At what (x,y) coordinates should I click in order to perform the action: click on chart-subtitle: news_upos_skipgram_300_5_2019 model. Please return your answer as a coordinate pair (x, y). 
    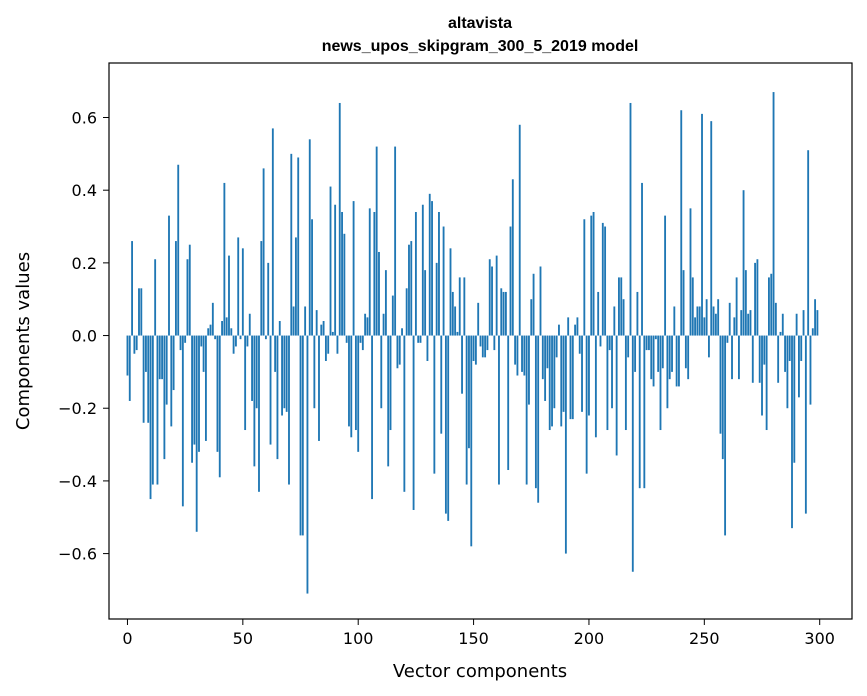
    Looking at the image, I should click on (480, 46).